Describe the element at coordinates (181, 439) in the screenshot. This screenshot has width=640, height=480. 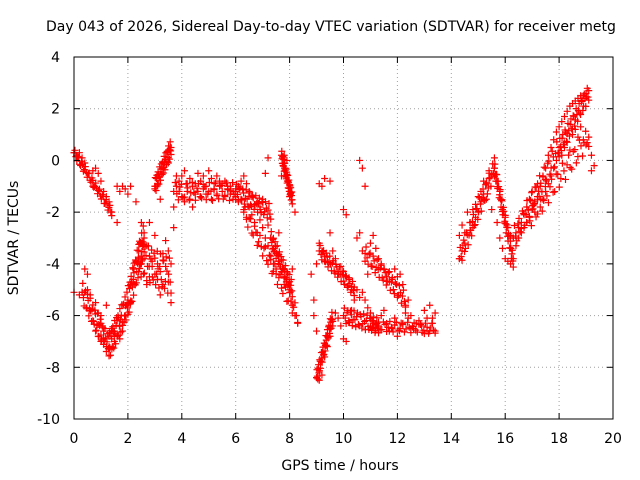
I see `x-tick-label: 4` at that location.